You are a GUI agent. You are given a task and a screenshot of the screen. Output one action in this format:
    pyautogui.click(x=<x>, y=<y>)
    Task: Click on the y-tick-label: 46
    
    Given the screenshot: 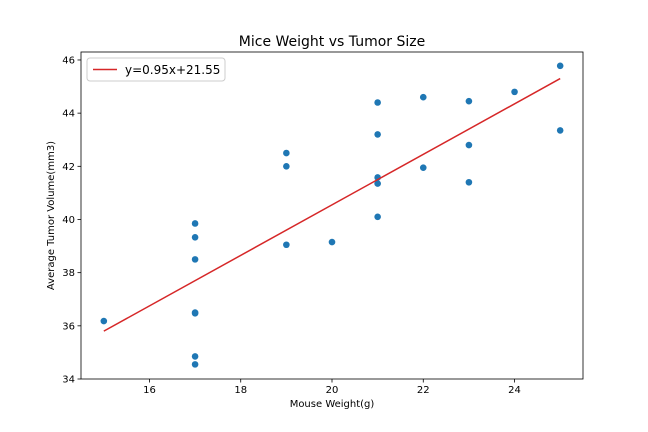 What is the action you would take?
    pyautogui.click(x=68, y=60)
    